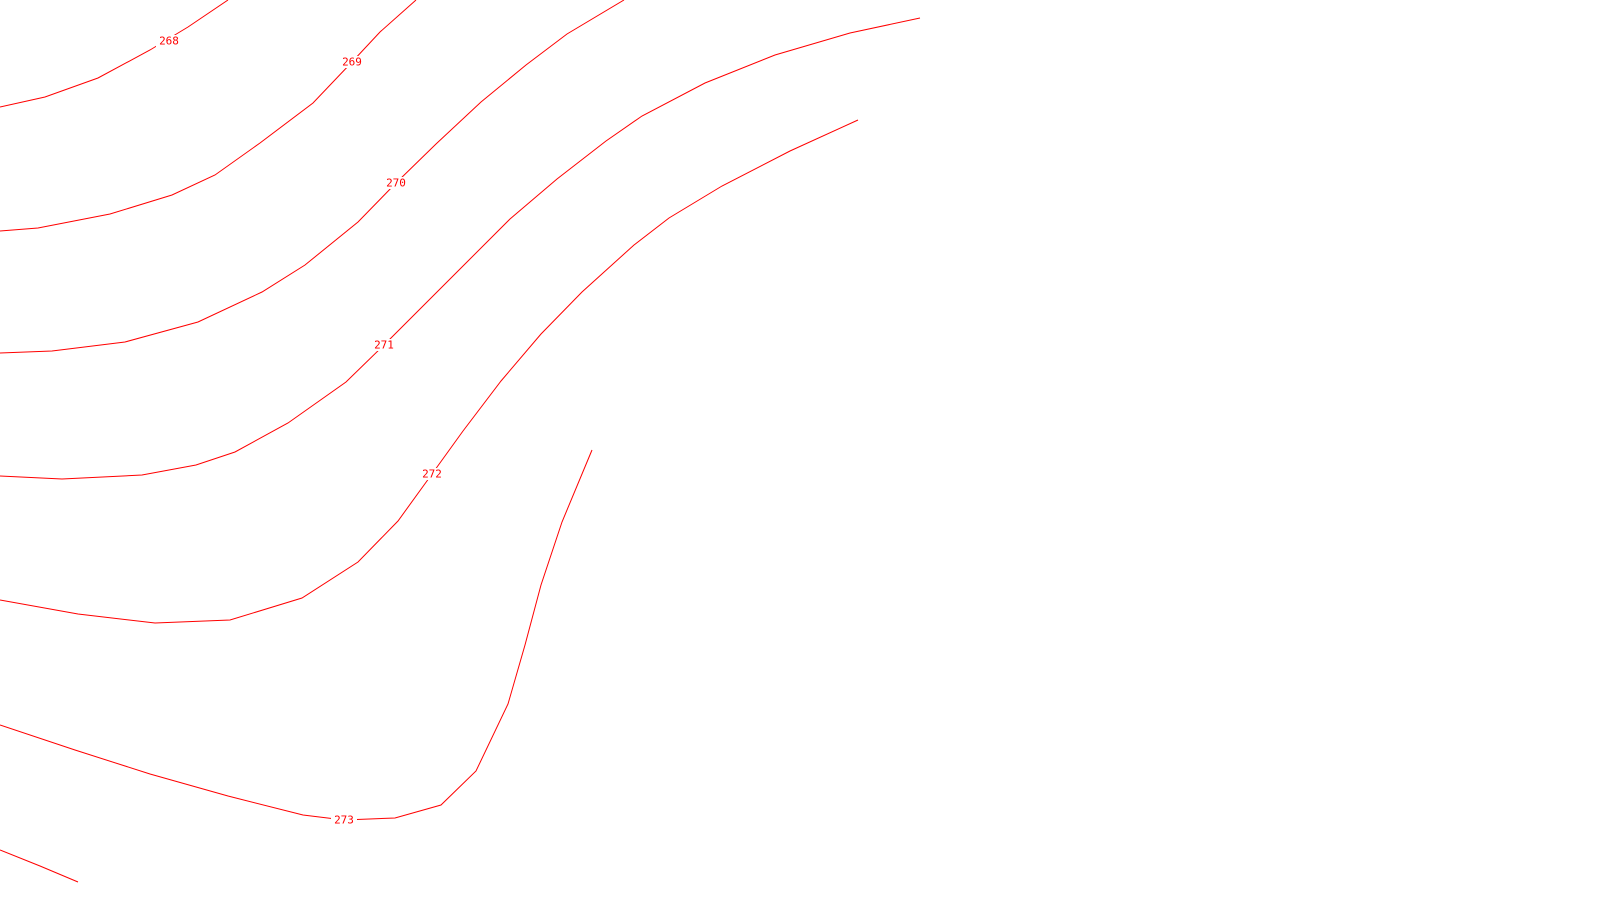  I want to click on contour-label-273: 273, so click(344, 820).